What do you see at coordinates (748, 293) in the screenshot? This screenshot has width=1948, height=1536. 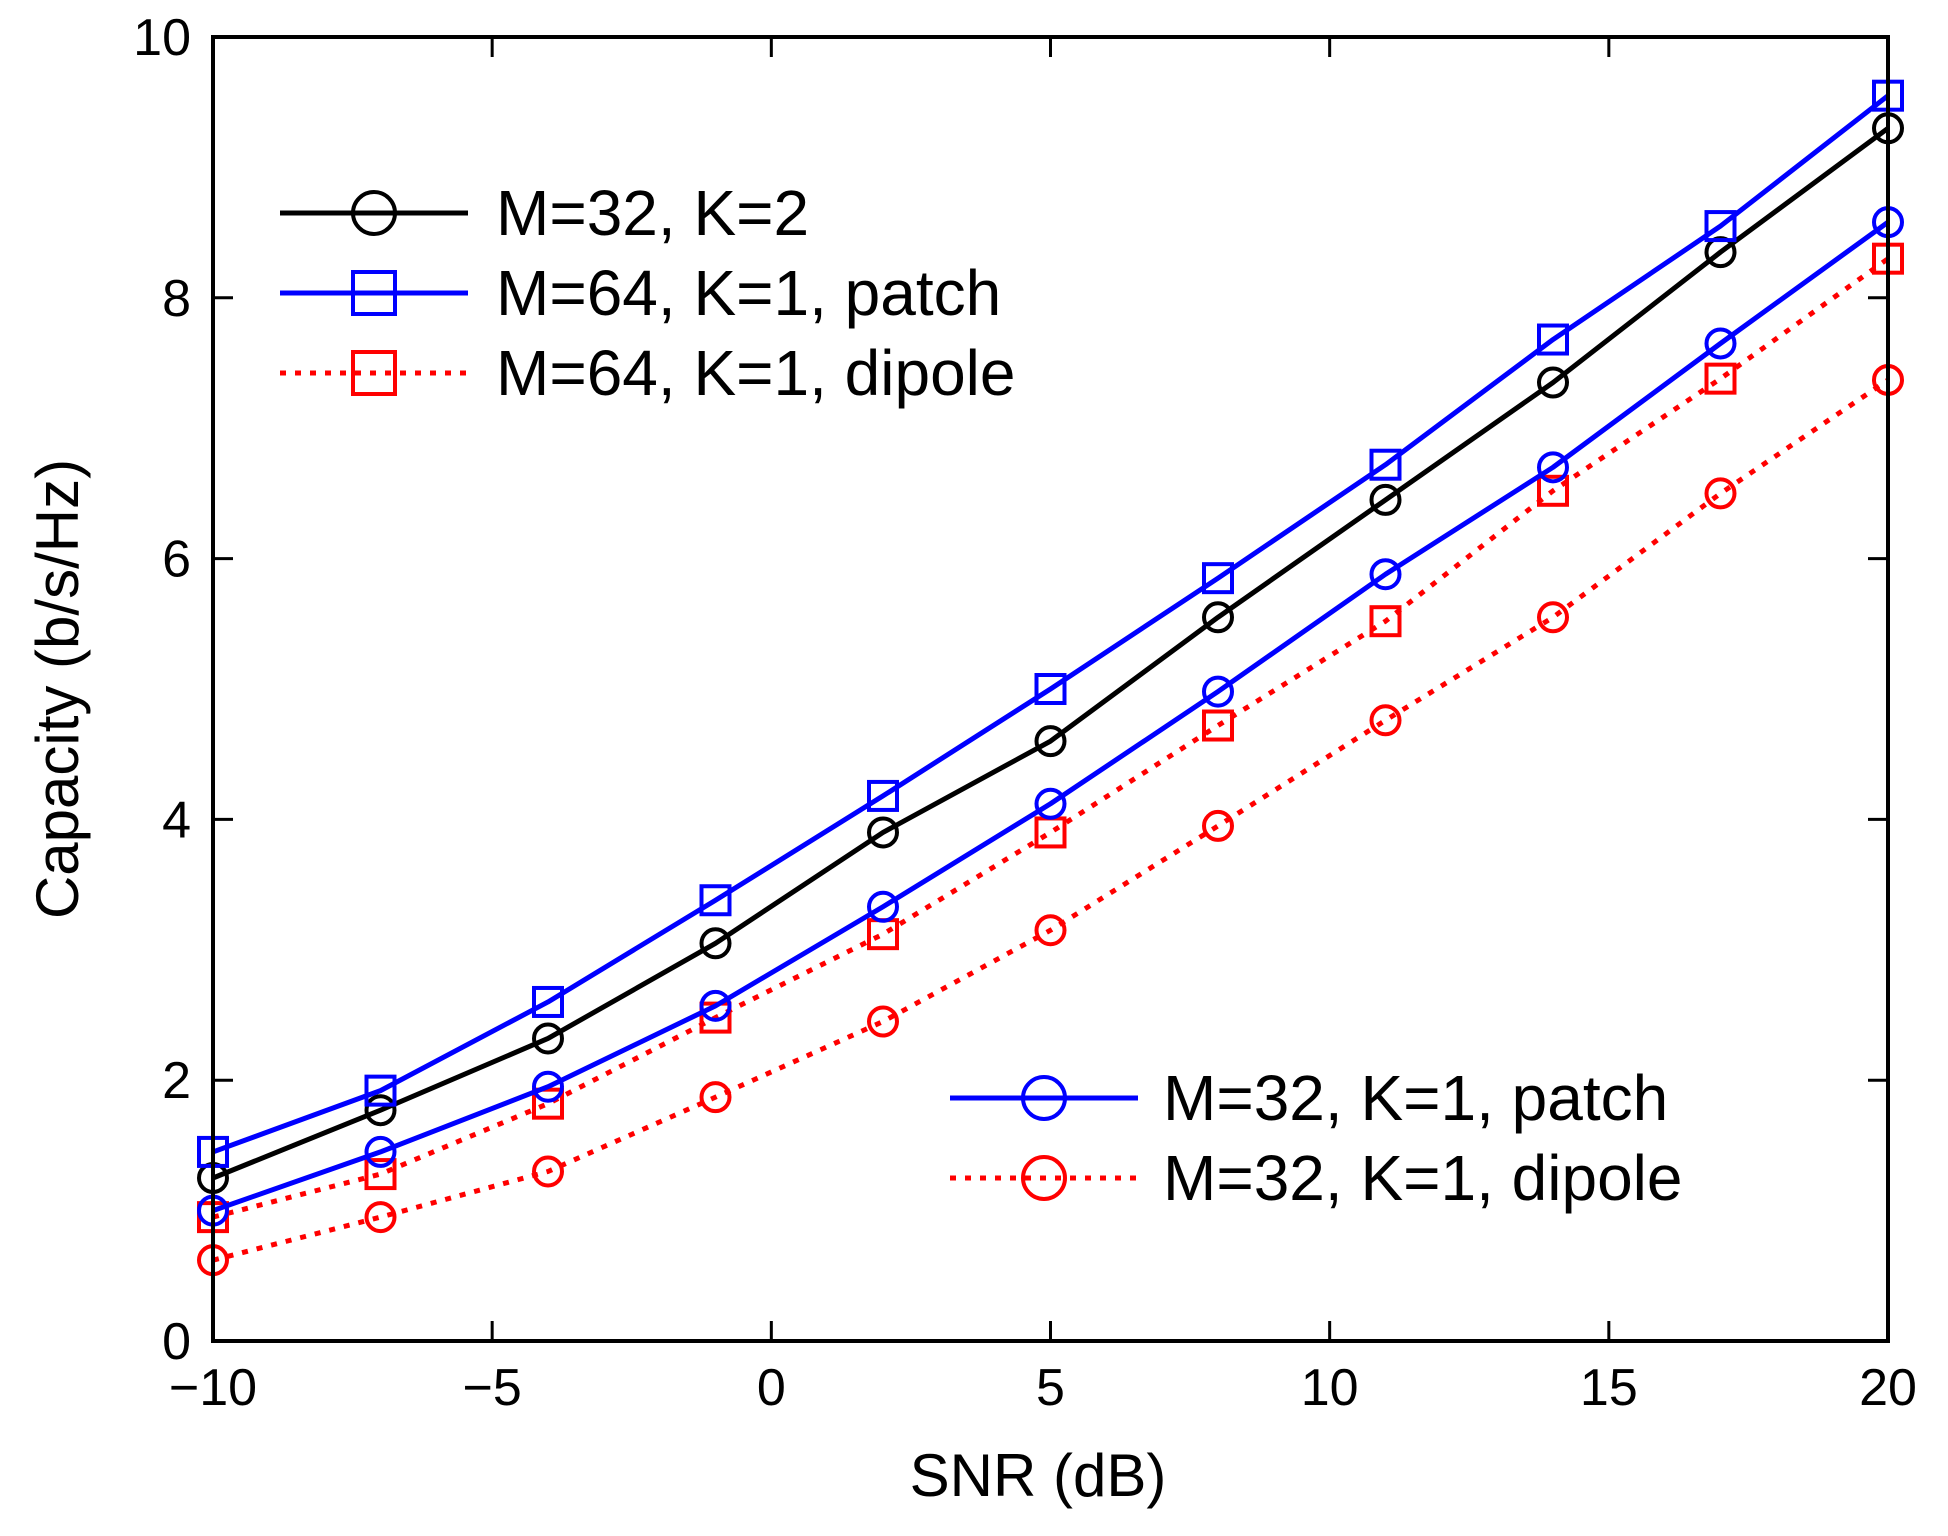 I see `legend-label: M=64, K=1, patch` at bounding box center [748, 293].